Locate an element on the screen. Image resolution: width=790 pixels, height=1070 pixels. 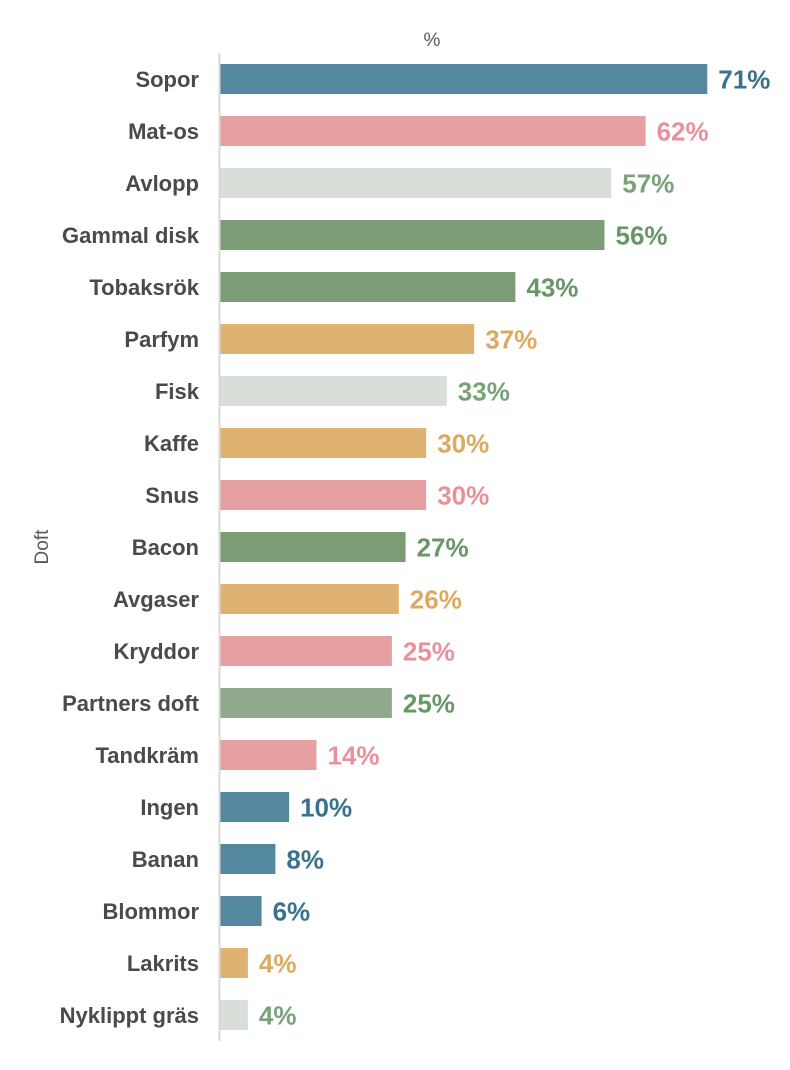
svg-text: 57% is located at coordinates (648, 184).